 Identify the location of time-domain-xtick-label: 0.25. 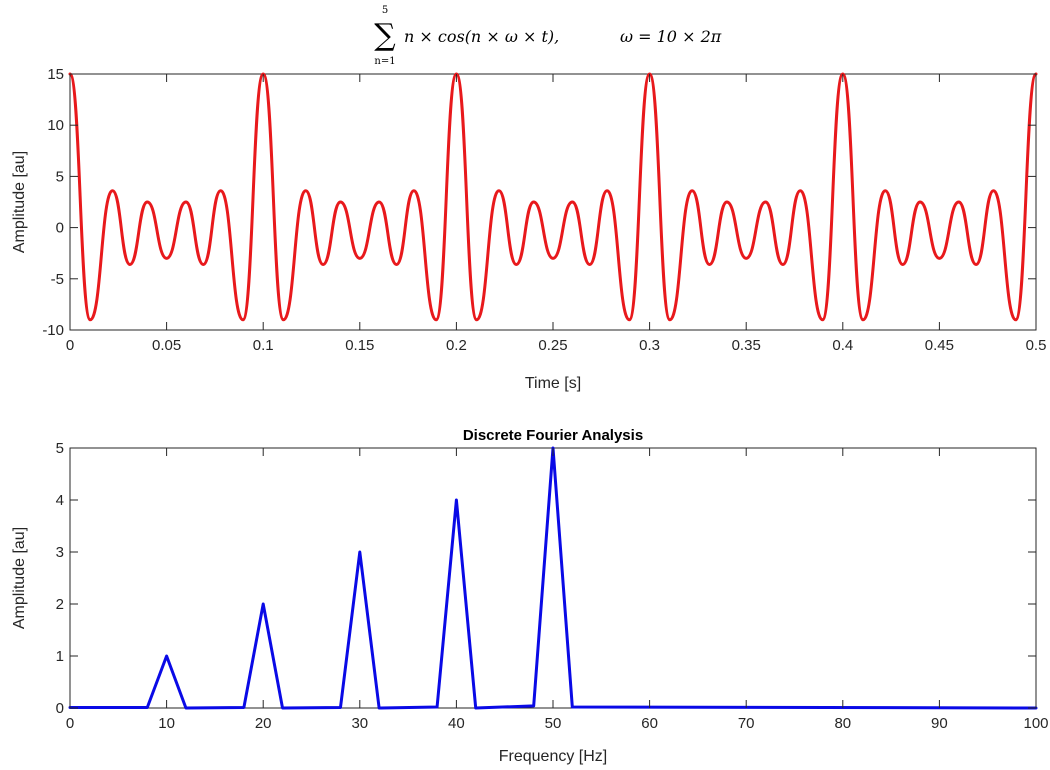
(552, 345).